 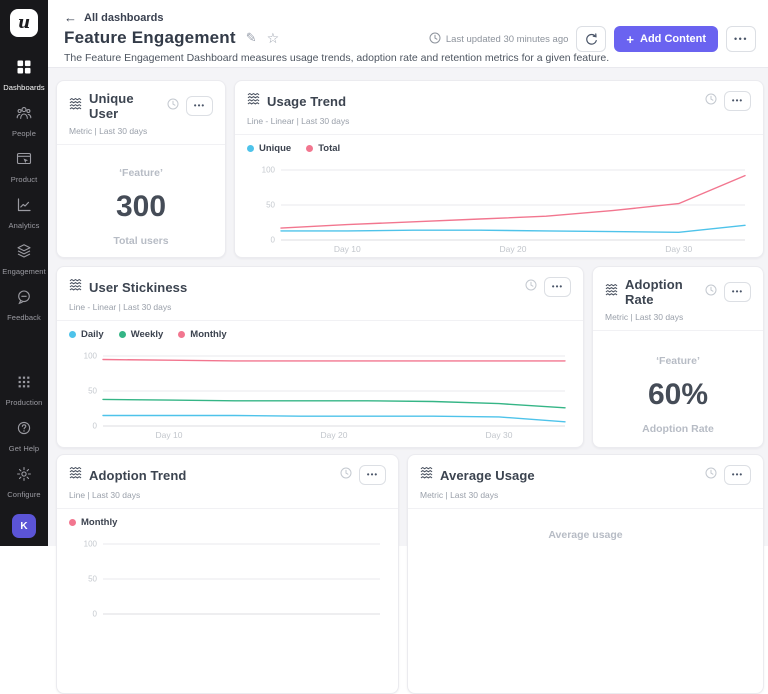 I want to click on legend-item-total: Total, so click(x=323, y=148).